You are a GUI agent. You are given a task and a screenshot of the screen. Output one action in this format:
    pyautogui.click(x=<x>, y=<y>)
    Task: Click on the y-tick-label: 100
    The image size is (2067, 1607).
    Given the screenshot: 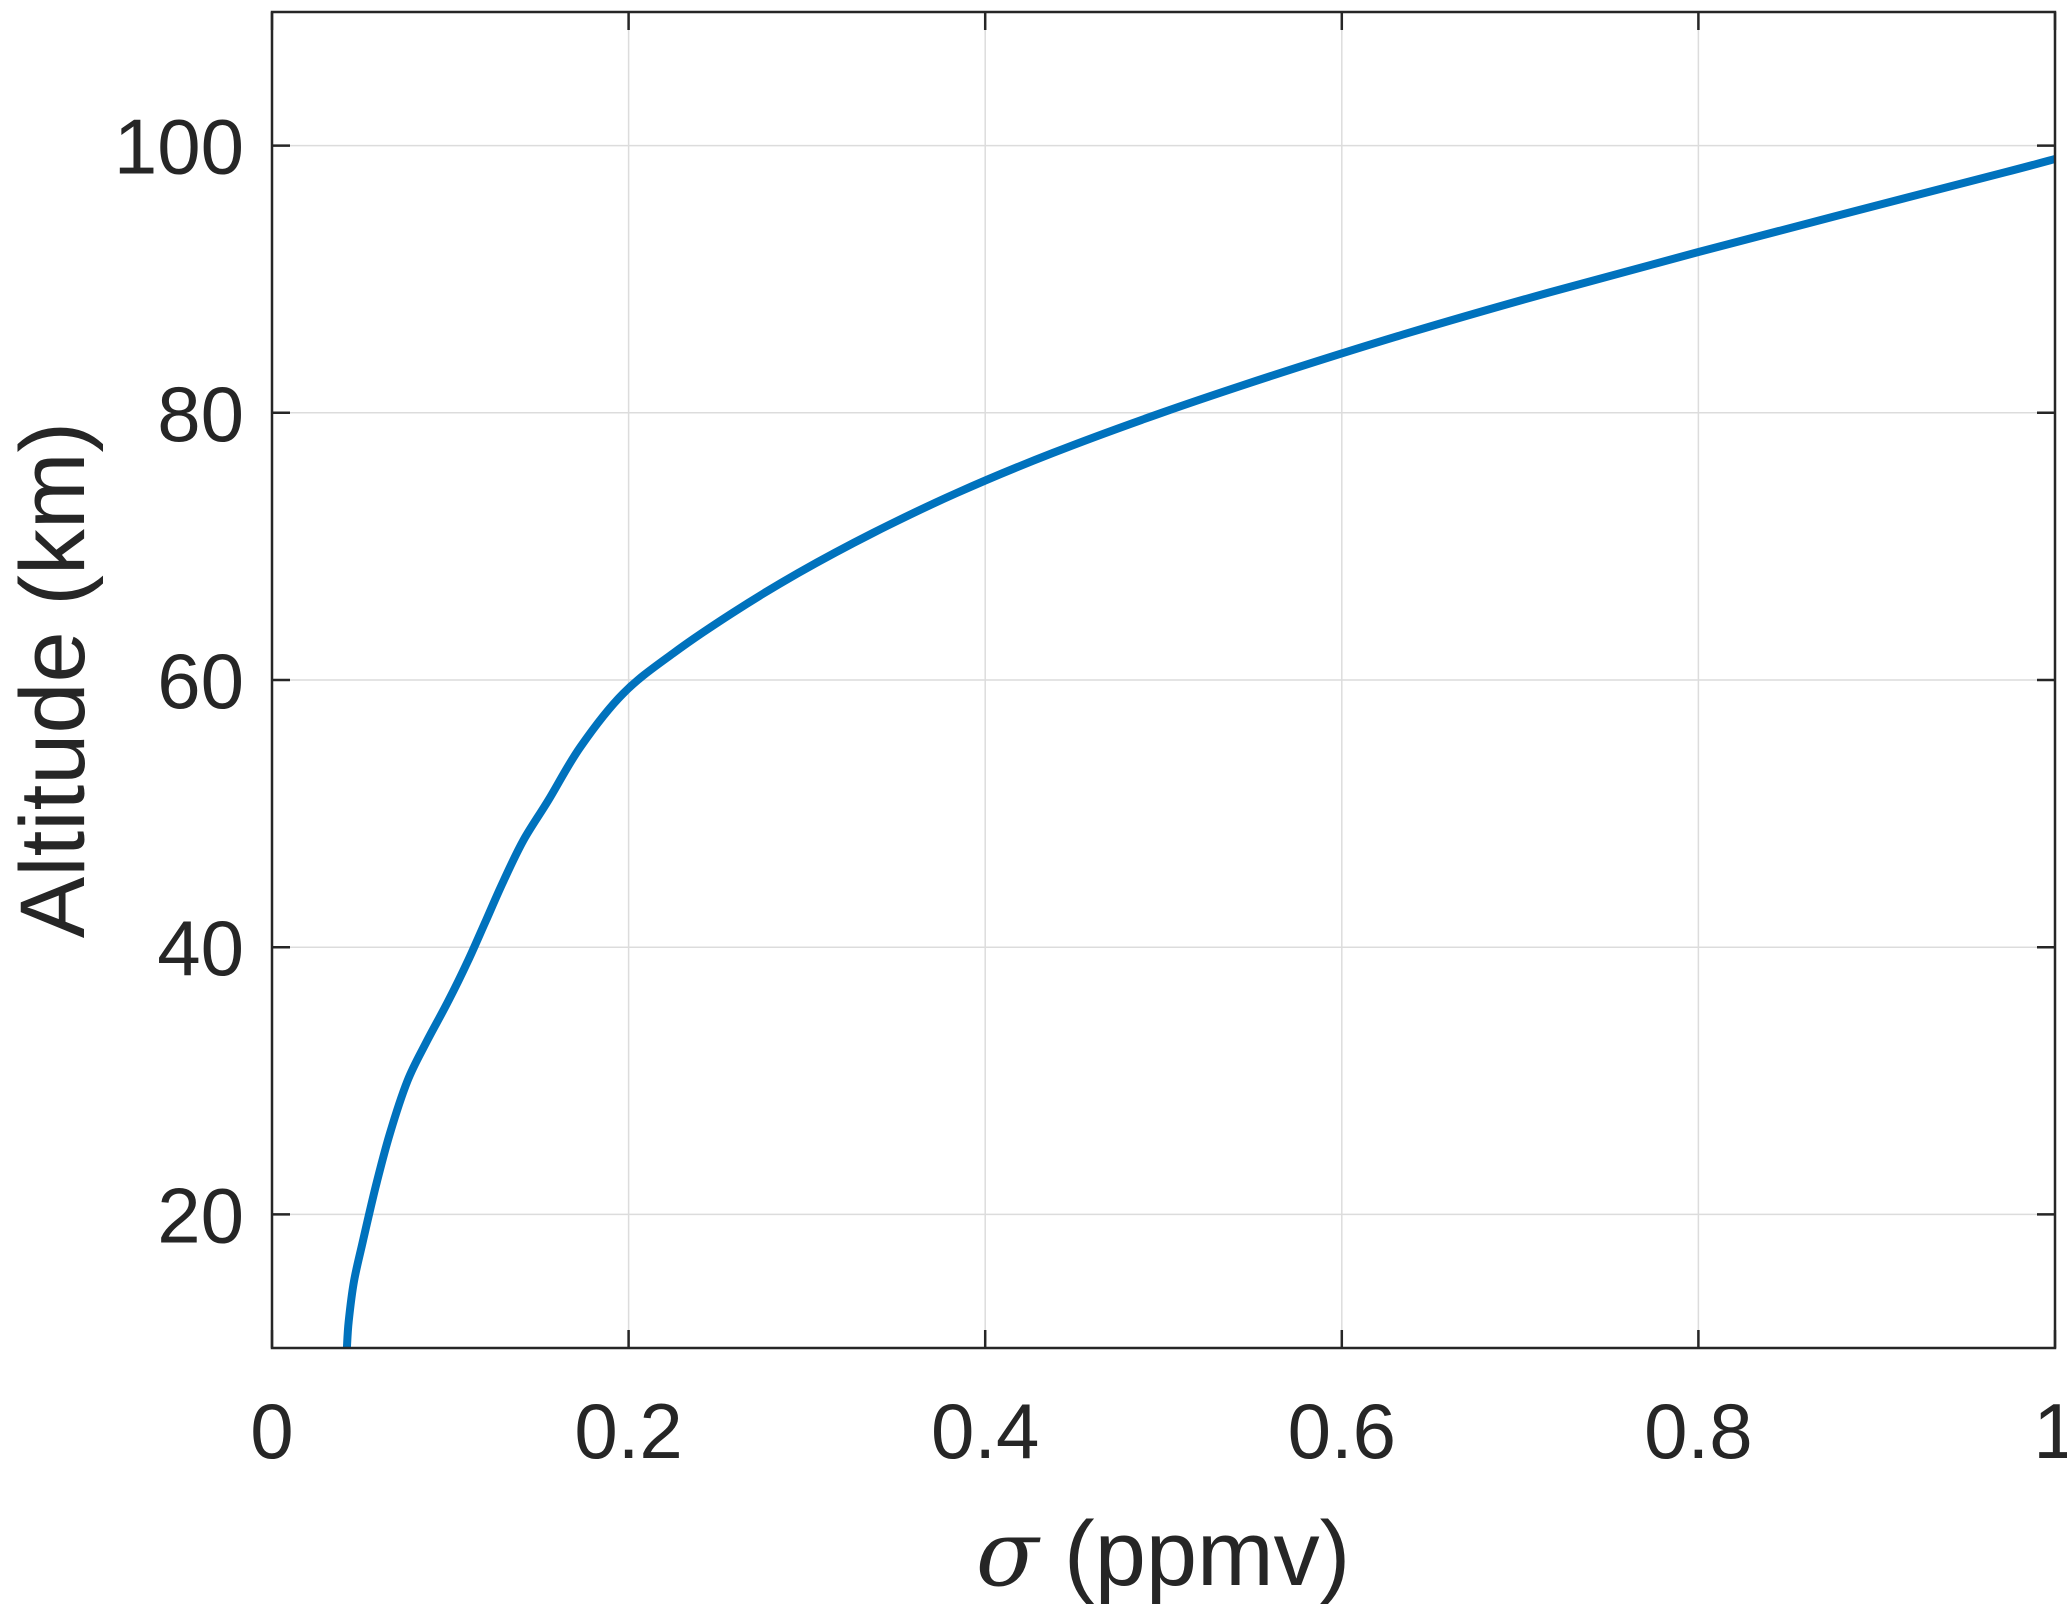 What is the action you would take?
    pyautogui.click(x=179, y=147)
    